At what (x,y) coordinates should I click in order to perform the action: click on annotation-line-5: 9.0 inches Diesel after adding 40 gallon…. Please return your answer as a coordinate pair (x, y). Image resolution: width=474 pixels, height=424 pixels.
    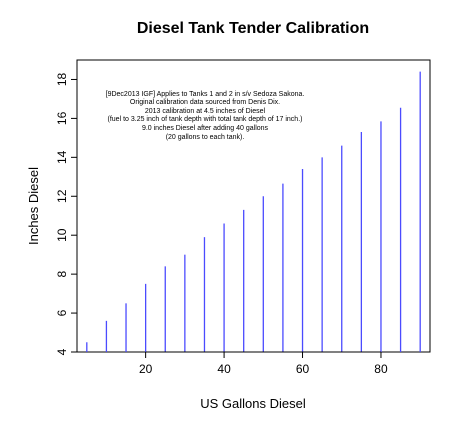
    Looking at the image, I should click on (205, 128).